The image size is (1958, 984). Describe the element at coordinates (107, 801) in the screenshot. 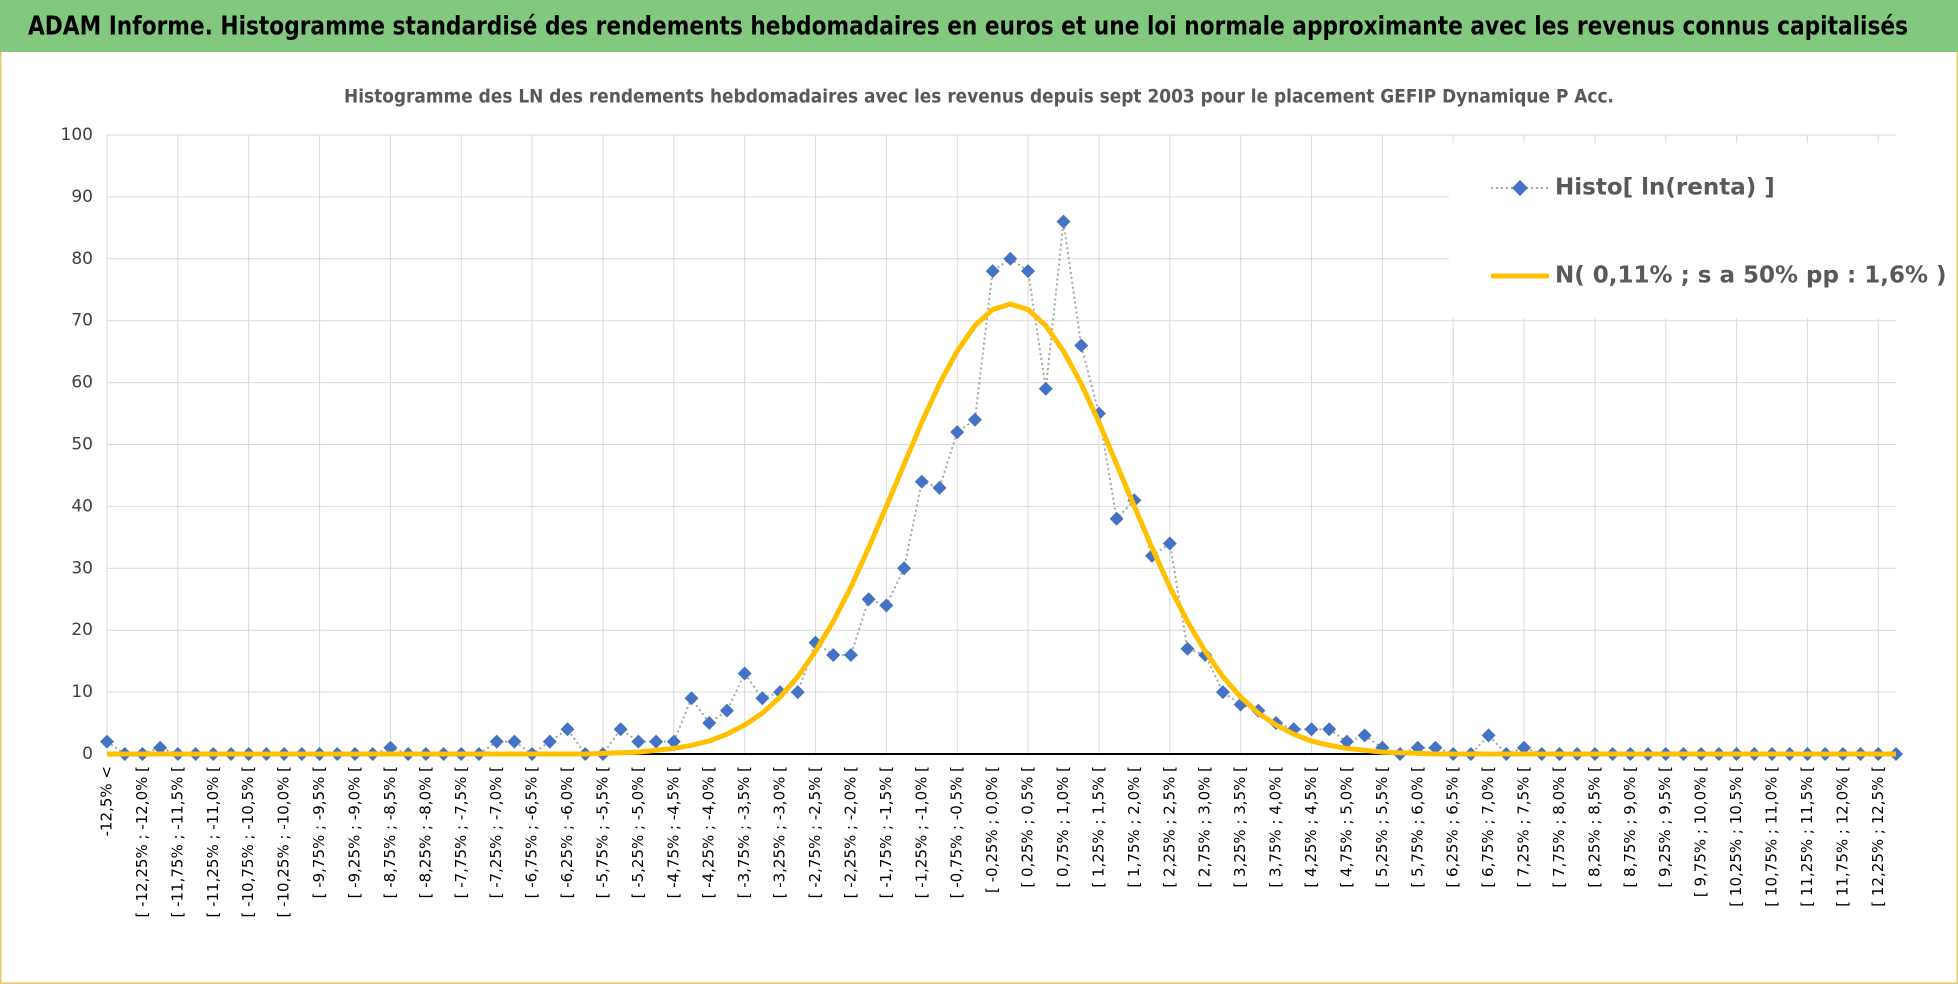

I see `x-tick-label: -12,5% <` at that location.